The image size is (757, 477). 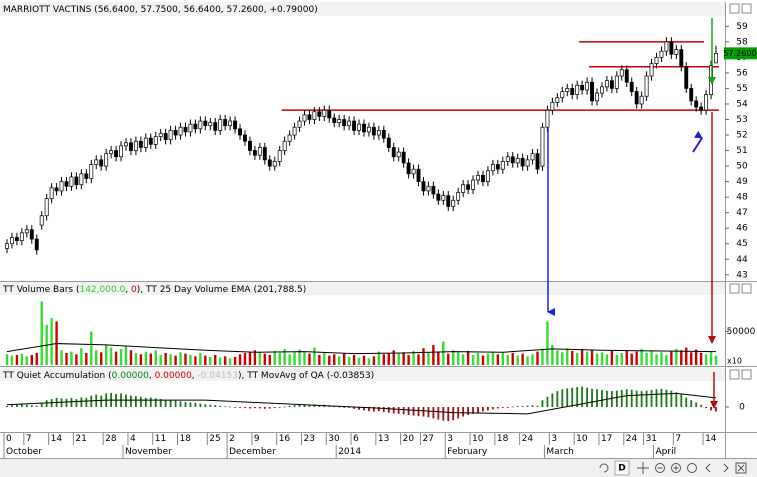 I want to click on period-button, so click(x=622, y=468).